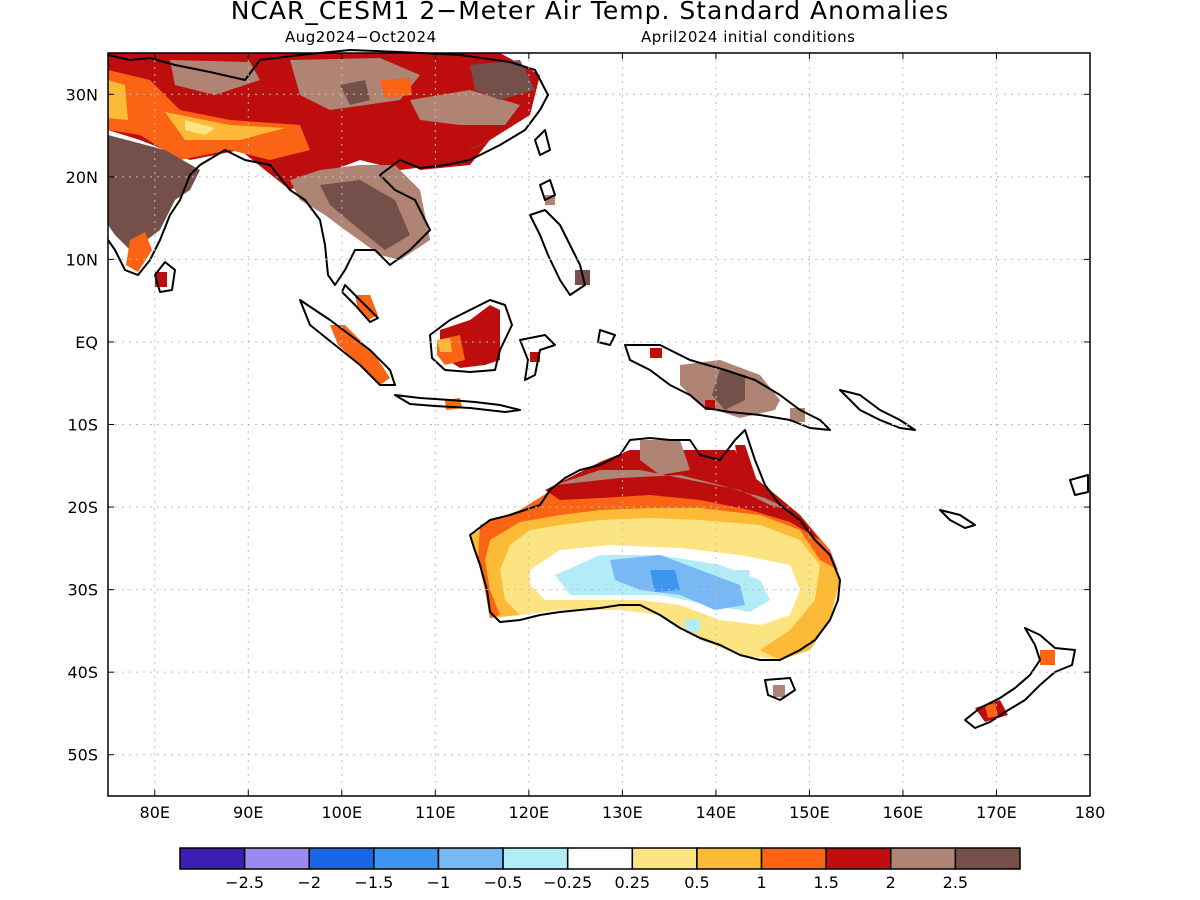 Image resolution: width=1200 pixels, height=900 pixels. I want to click on colorbar-label: 0.5, so click(696, 882).